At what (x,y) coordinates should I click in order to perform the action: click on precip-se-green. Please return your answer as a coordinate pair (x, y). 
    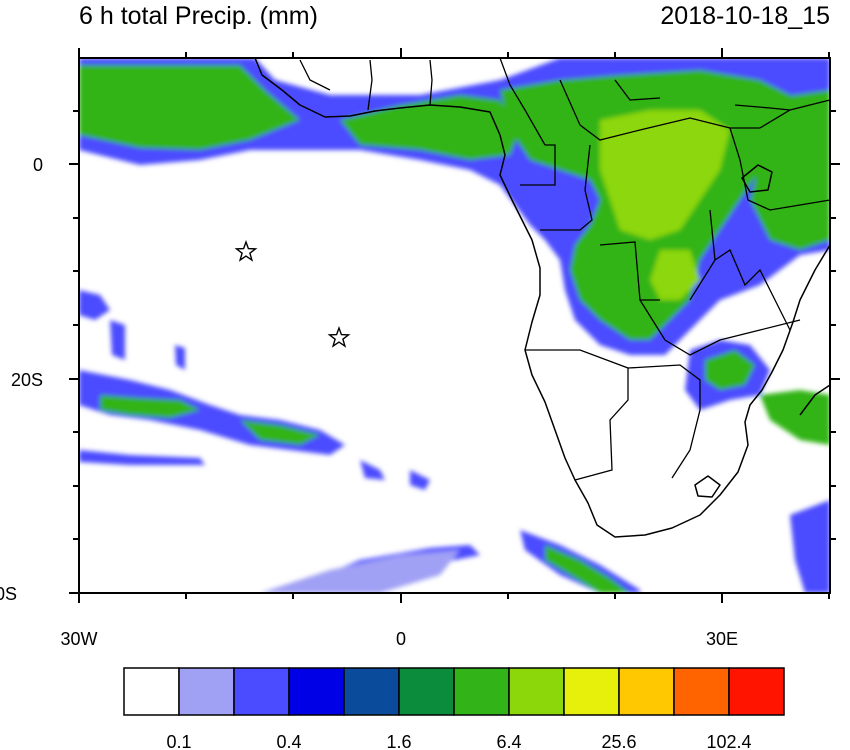
    Looking at the image, I should click on (587, 569).